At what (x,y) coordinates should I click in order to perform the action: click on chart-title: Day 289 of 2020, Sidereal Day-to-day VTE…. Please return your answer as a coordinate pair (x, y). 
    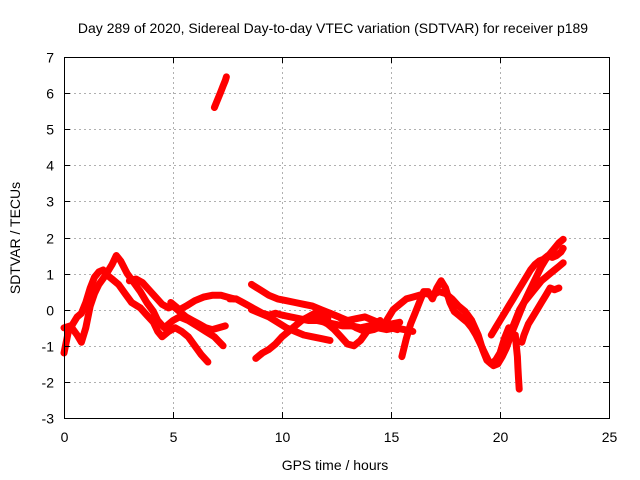
    Looking at the image, I should click on (333, 28).